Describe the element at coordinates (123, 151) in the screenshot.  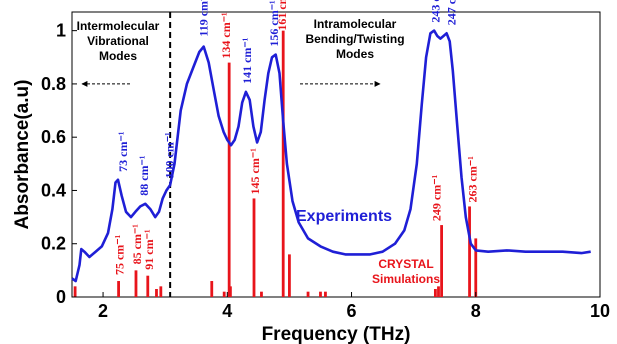
I see `peak-label-1: 73 cm⁻¹` at that location.